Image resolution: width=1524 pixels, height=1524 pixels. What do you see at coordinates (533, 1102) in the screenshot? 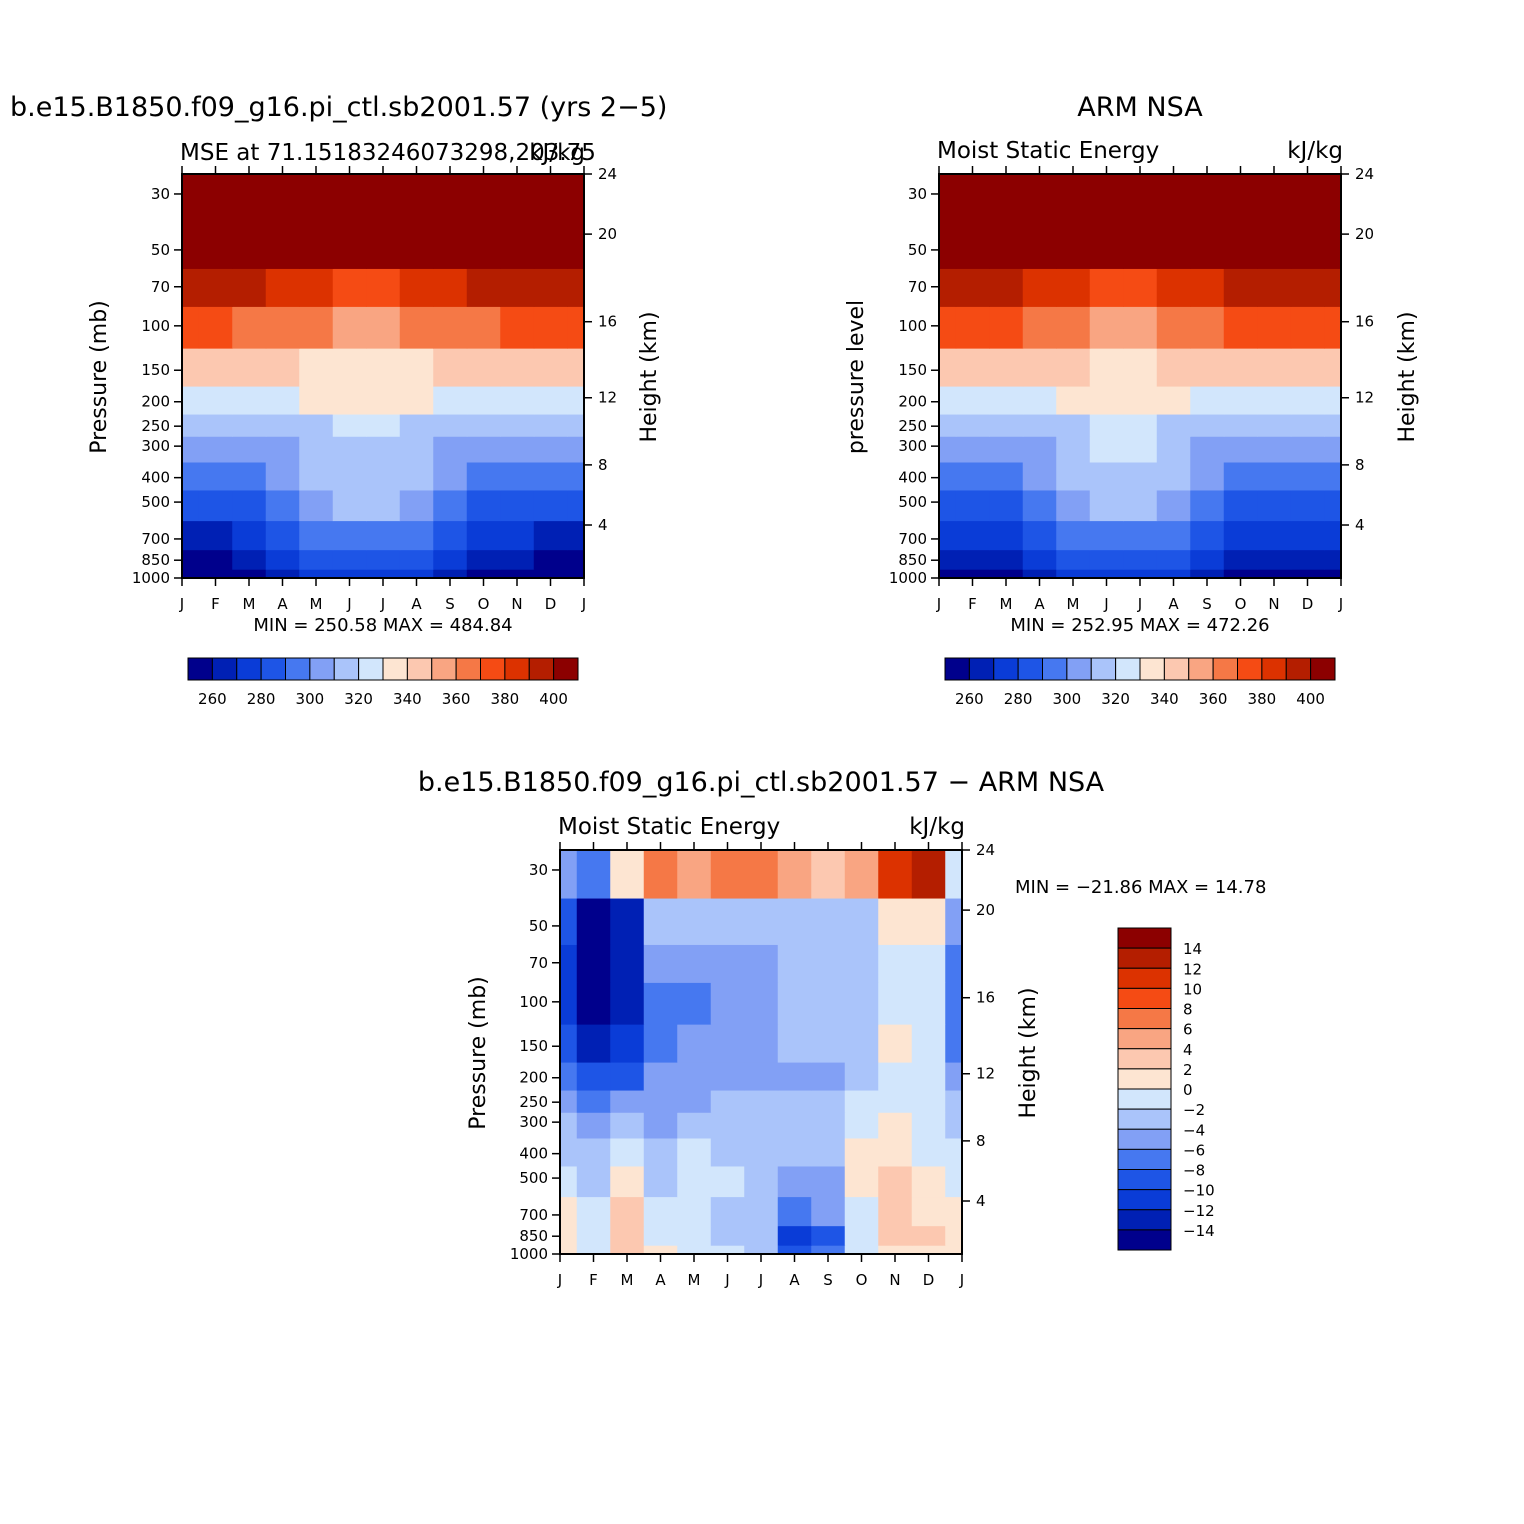
I see `y-tick-label: 250` at bounding box center [533, 1102].